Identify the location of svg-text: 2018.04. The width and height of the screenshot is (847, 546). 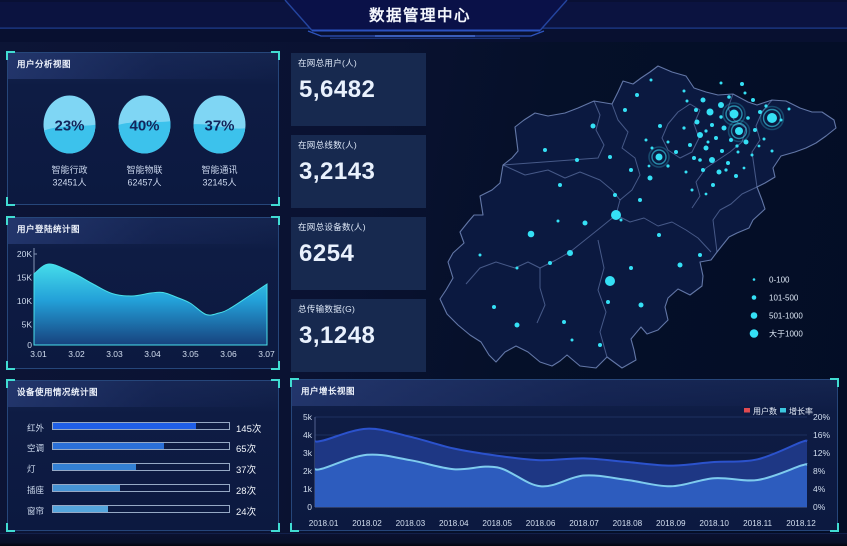
(454, 523).